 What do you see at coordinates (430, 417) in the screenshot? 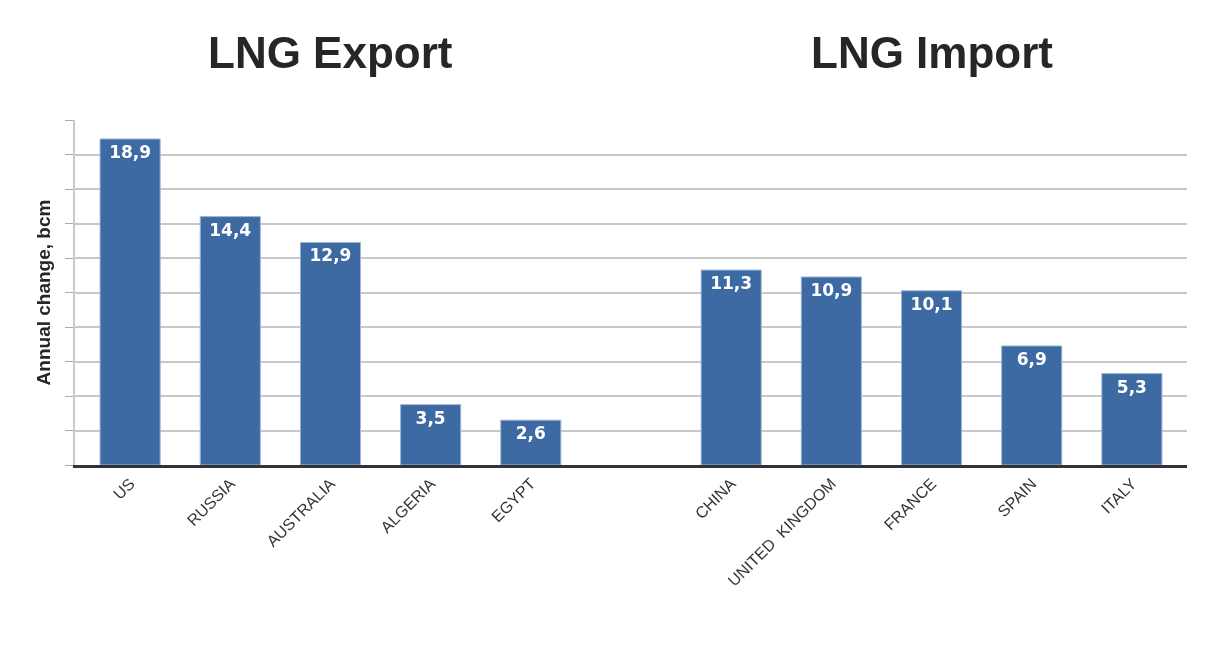
I see `data-label: 3,5` at bounding box center [430, 417].